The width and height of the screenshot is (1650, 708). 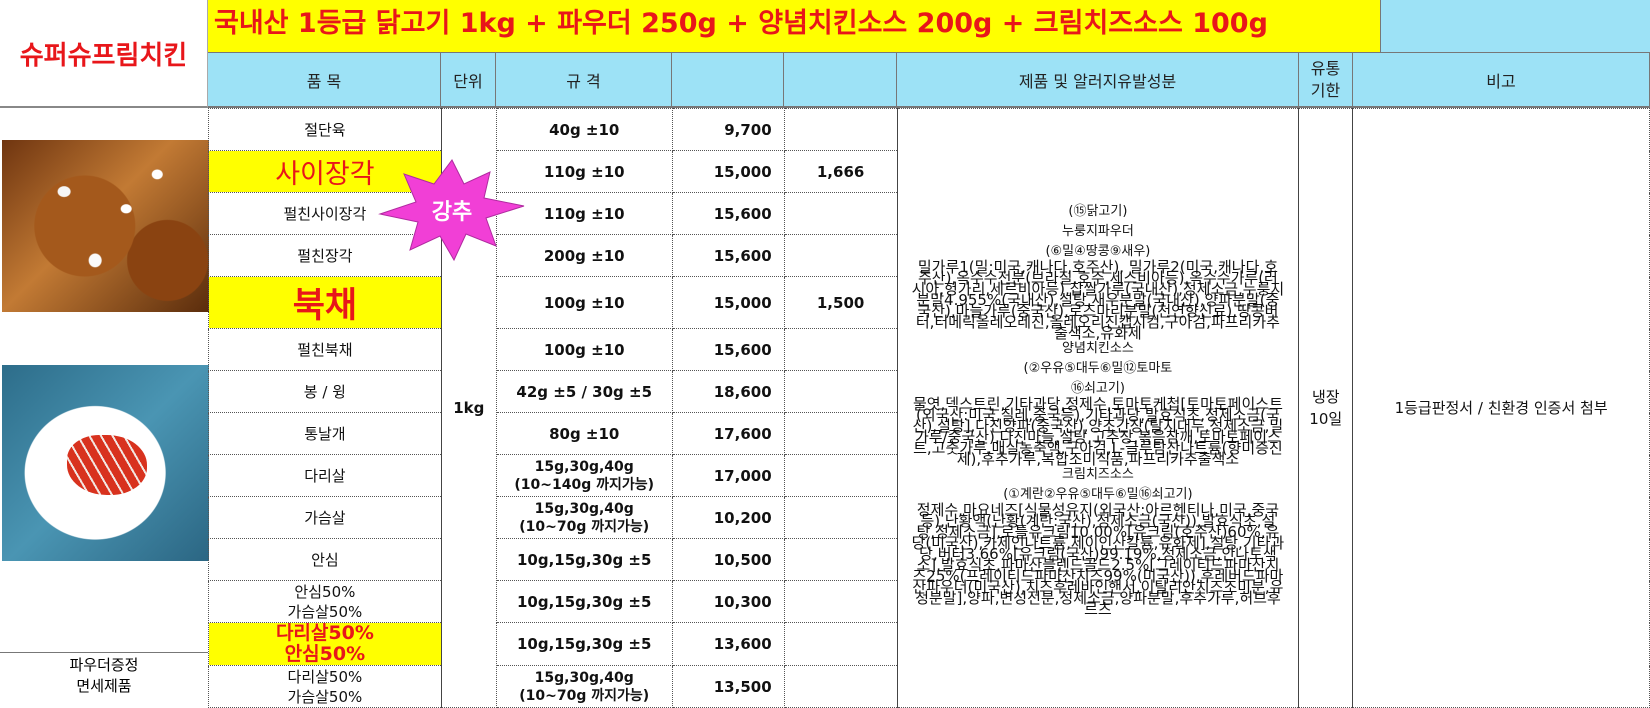 I want to click on table-row: 봉 / 윙 42g ±5 / 30g ±5 18,600, so click(x=929, y=391).